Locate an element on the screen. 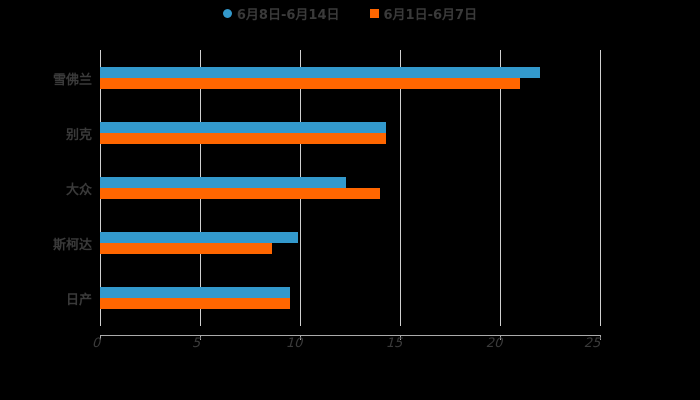 This screenshot has width=700, height=400. x-tick-label: 15 is located at coordinates (395, 343).